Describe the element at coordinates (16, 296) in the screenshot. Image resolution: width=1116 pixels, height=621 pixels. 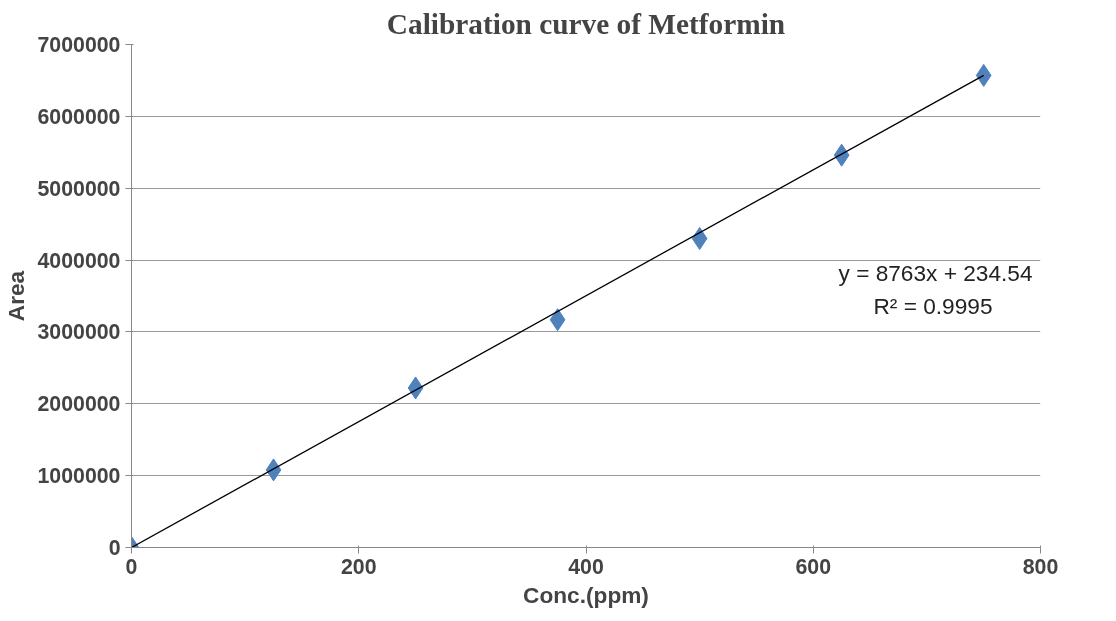
I see `y-axis-title: Area` at that location.